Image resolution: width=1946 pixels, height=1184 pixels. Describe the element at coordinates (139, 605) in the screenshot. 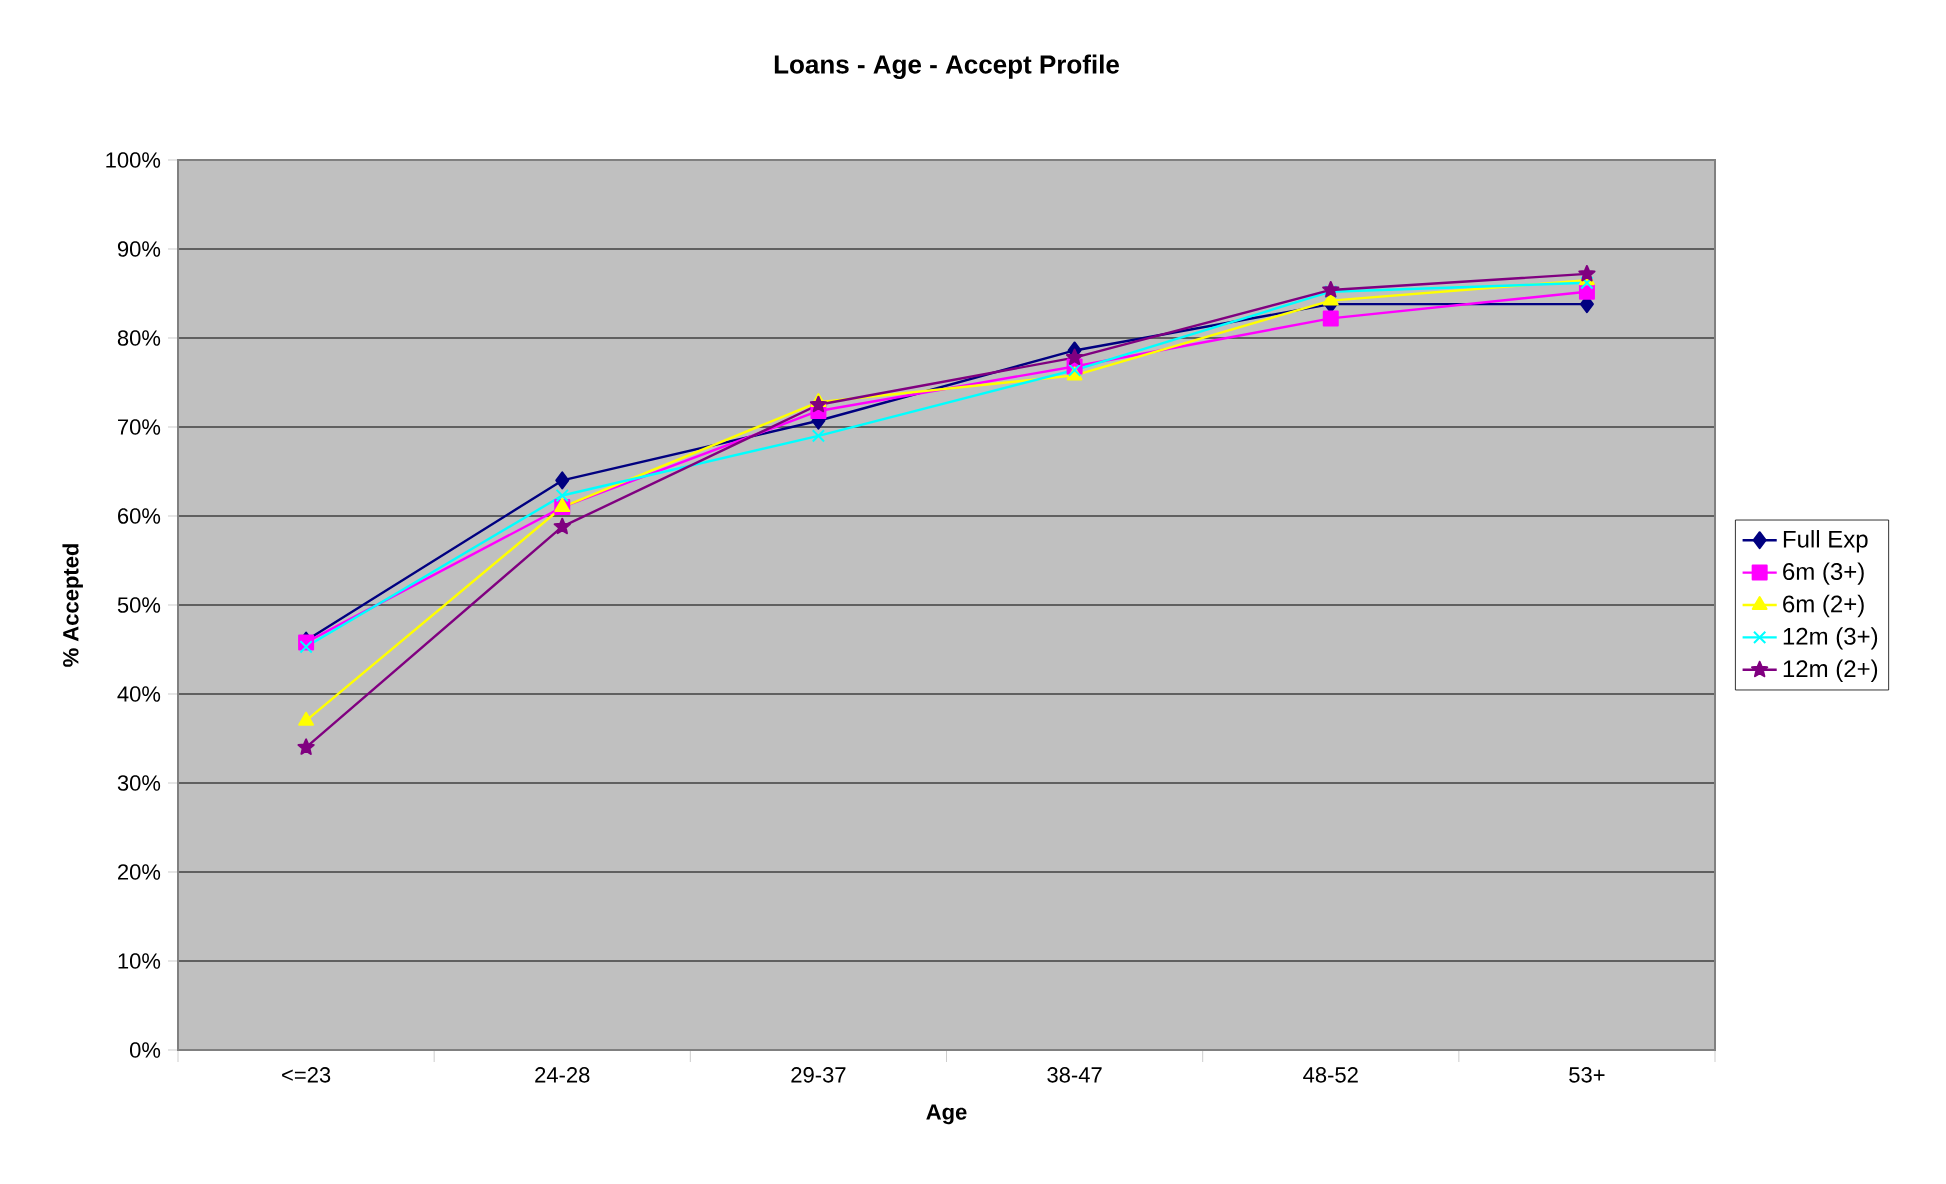

I see `y-tick-label: 50%` at that location.